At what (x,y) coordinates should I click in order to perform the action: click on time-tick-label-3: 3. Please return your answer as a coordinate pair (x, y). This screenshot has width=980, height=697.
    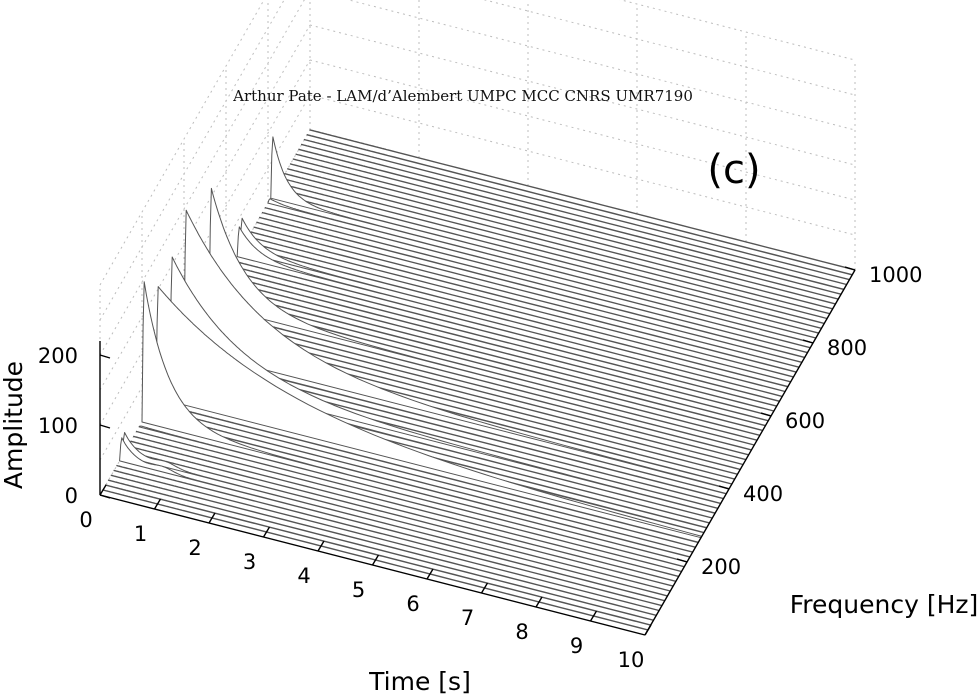
    Looking at the image, I should click on (249, 562).